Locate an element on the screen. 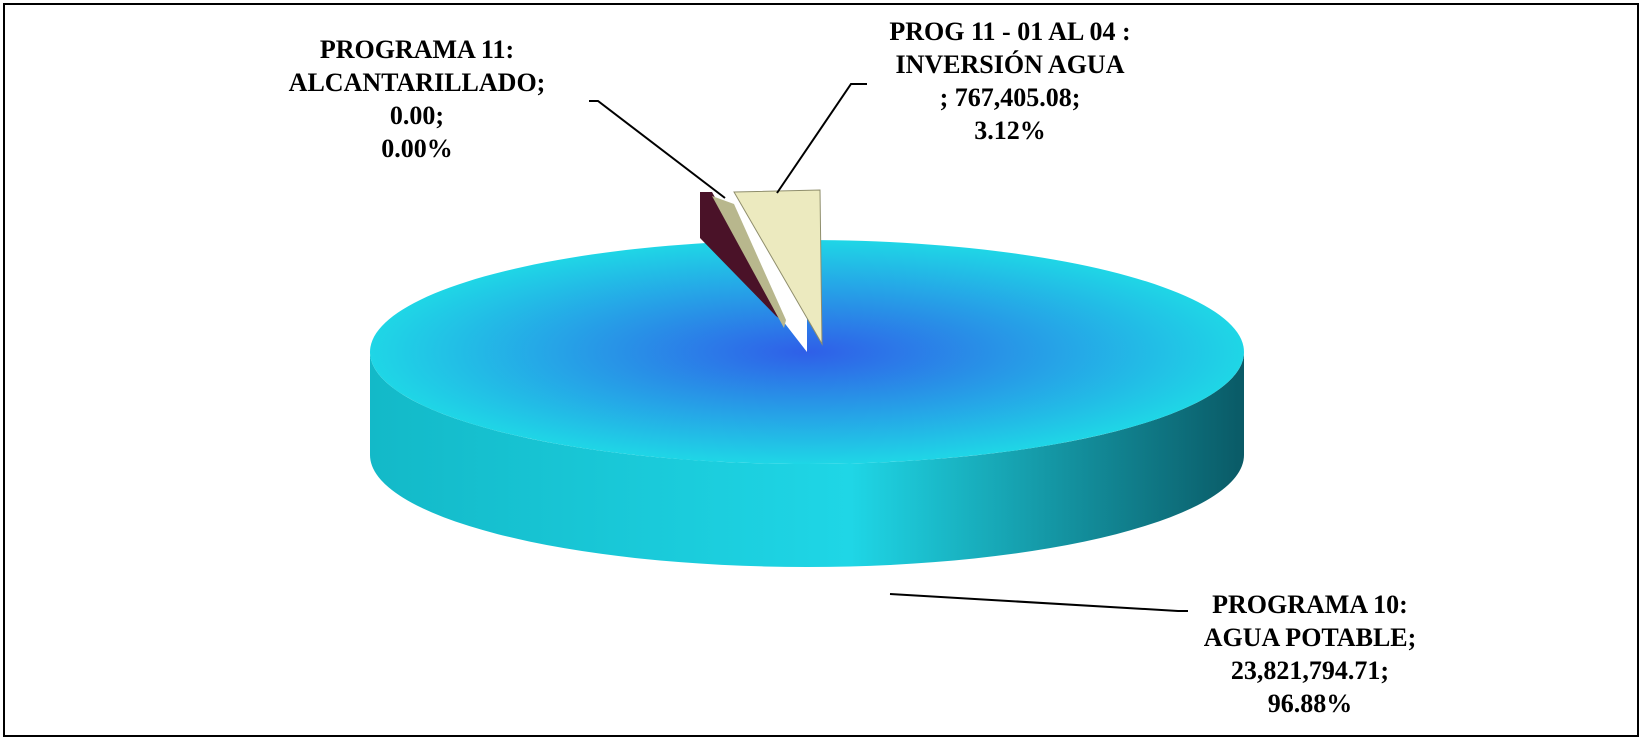 The height and width of the screenshot is (742, 1644). label-alcantarillado-name2: ALCANTARILLADO; is located at coordinates (417, 82).